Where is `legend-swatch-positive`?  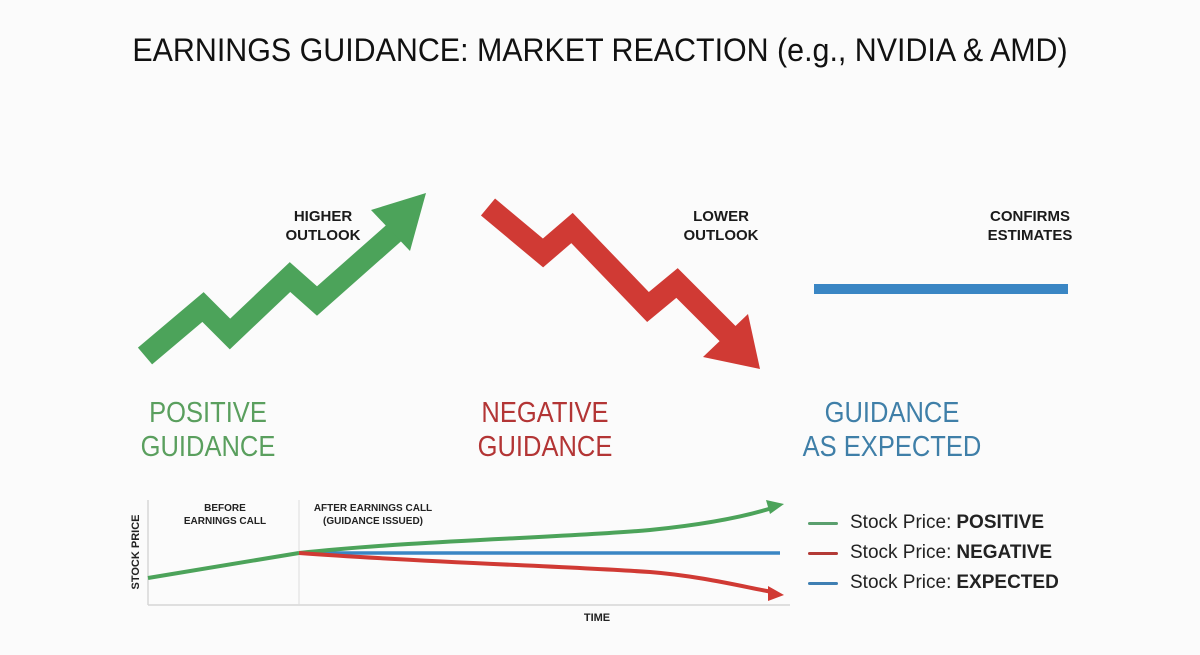
legend-swatch-positive is located at coordinates (823, 523).